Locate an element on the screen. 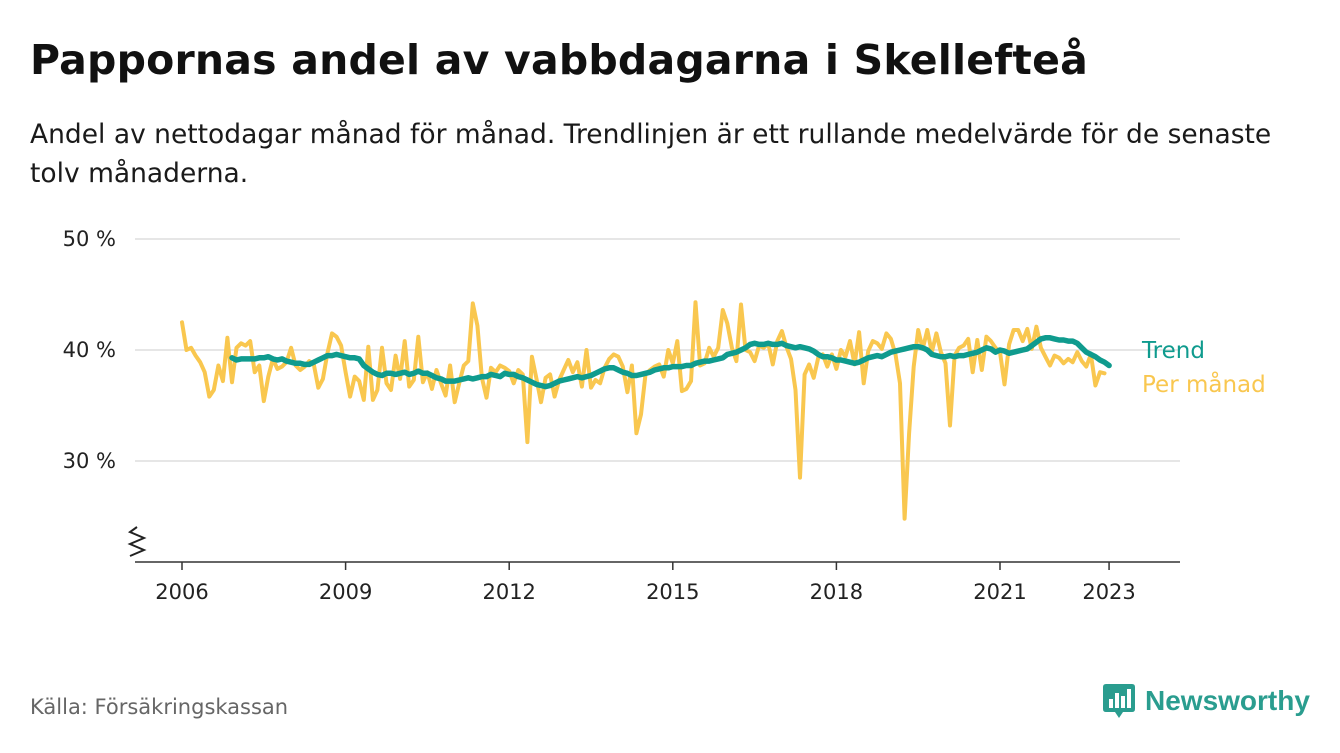 The height and width of the screenshot is (753, 1340). x-tick-label: 2015 is located at coordinates (672, 592).